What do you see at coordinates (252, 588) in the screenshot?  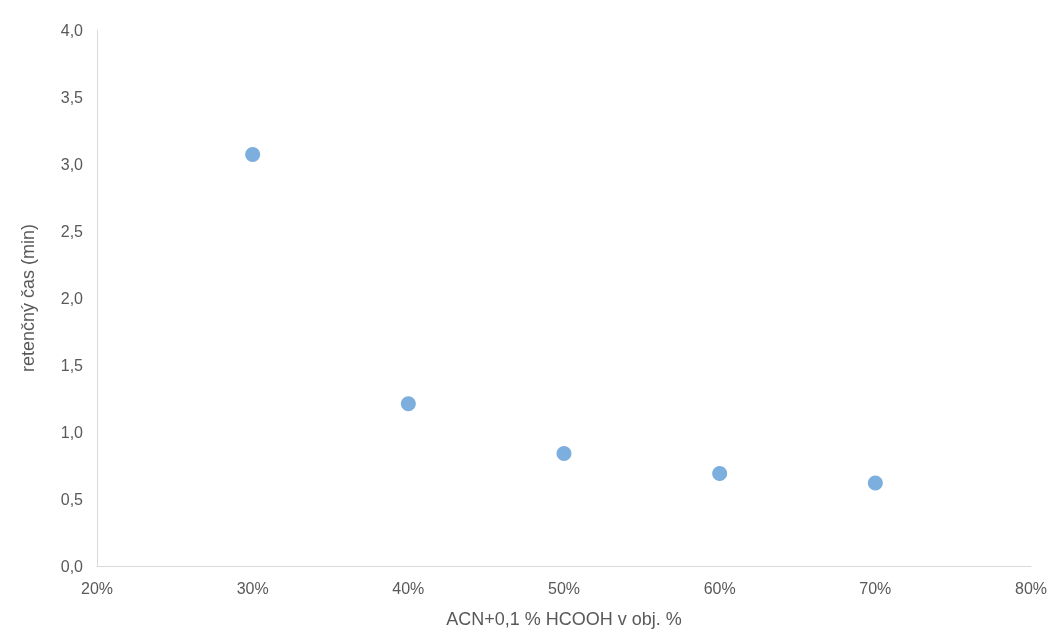 I see `x-tick-label: 30%` at bounding box center [252, 588].